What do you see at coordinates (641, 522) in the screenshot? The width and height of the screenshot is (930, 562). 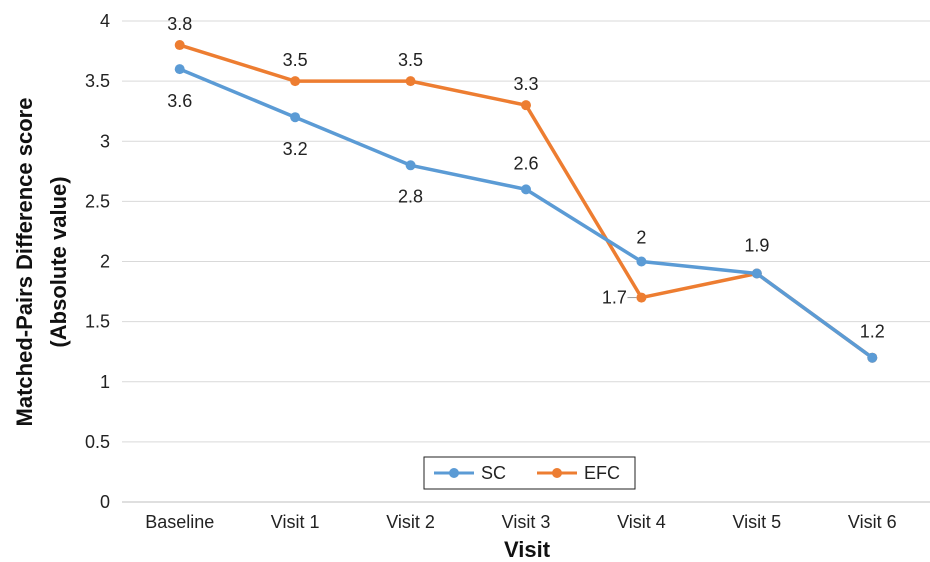 I see `x-tick-label: Visit 4` at bounding box center [641, 522].